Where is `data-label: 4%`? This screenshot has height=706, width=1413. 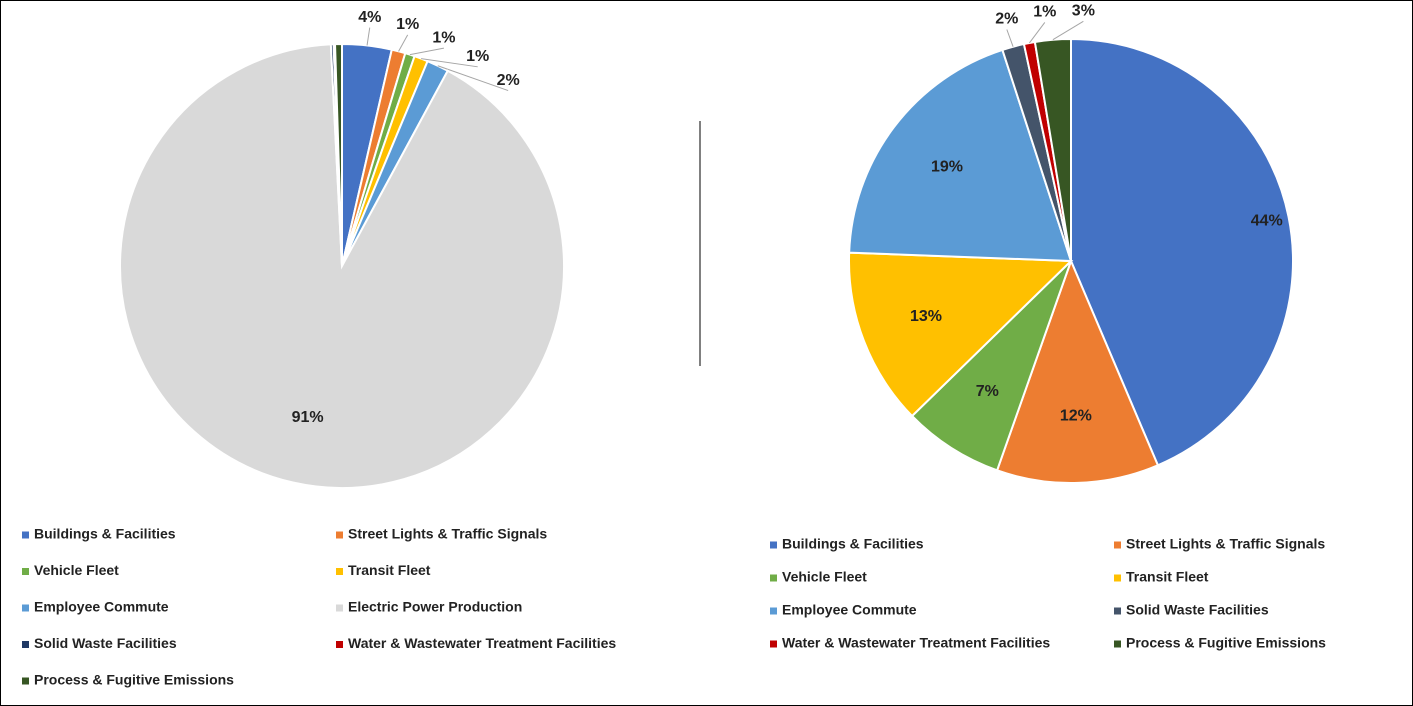
data-label: 4% is located at coordinates (369, 17).